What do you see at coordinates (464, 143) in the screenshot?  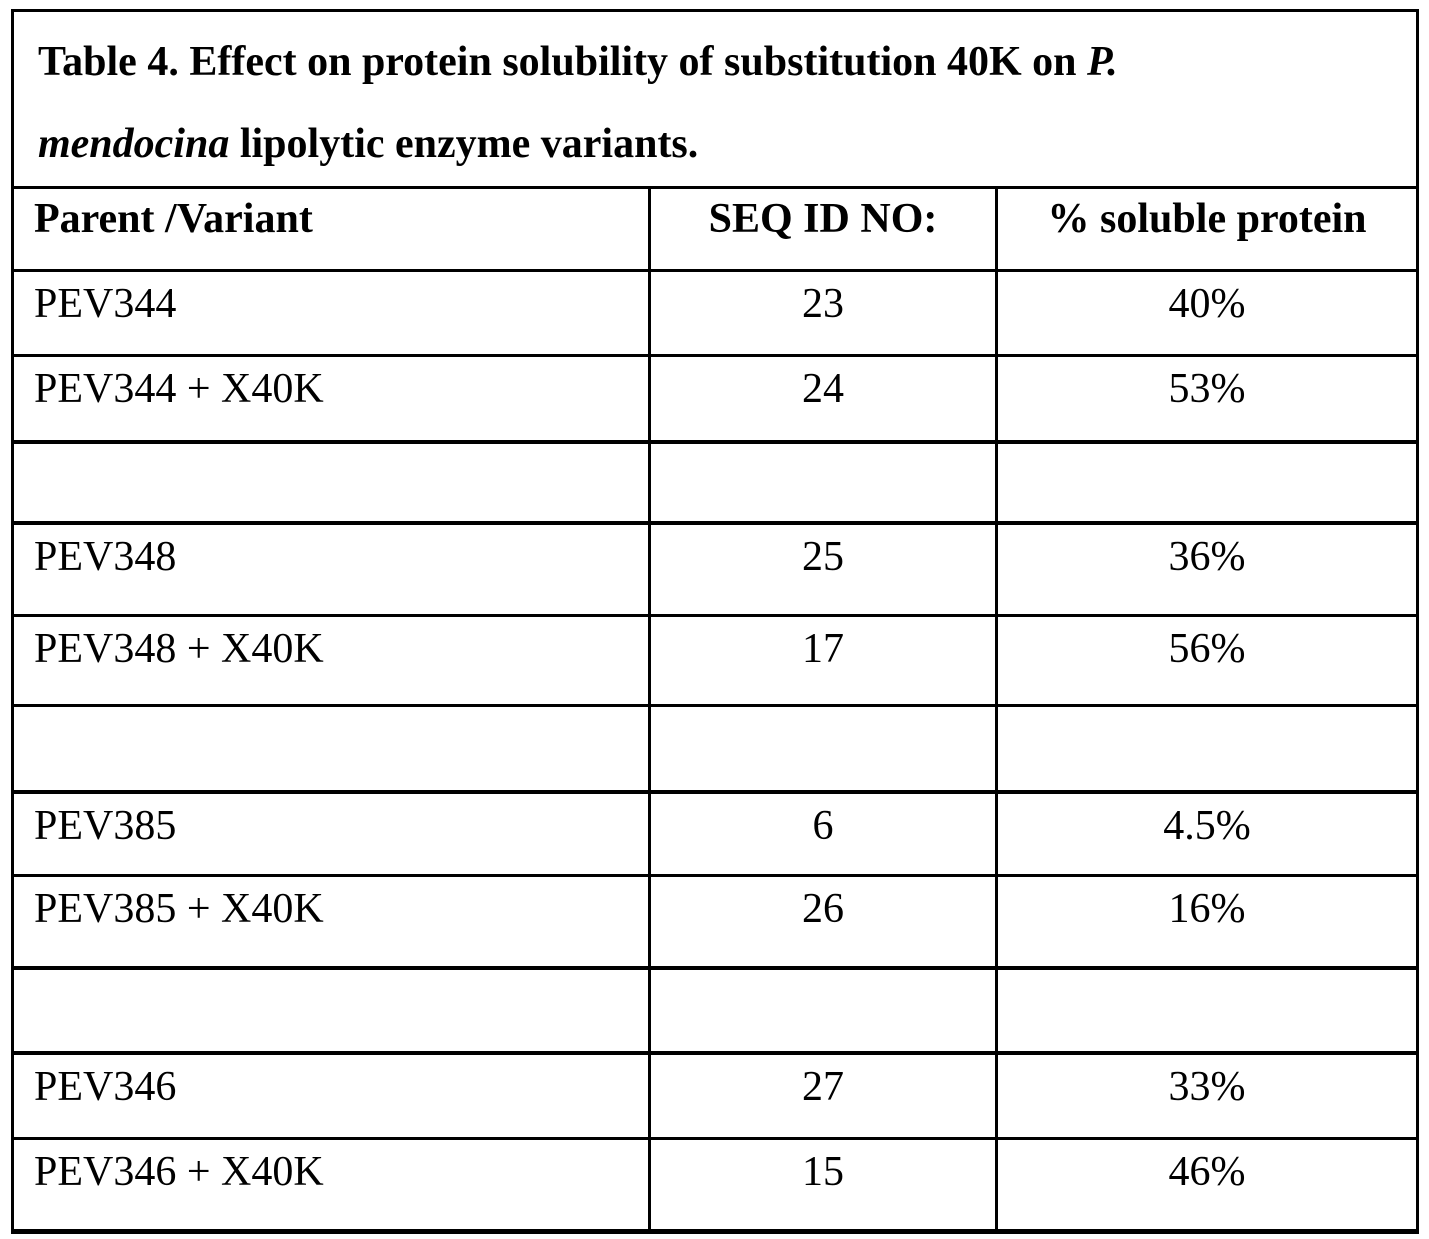 I see `title-text-part2: lipolytic enzyme variants.` at bounding box center [464, 143].